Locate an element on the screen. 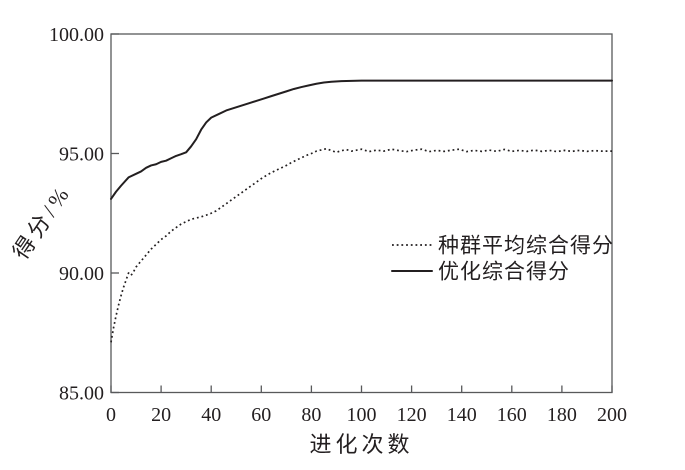  y-tick-label-85: 85.00 is located at coordinates (81, 394).